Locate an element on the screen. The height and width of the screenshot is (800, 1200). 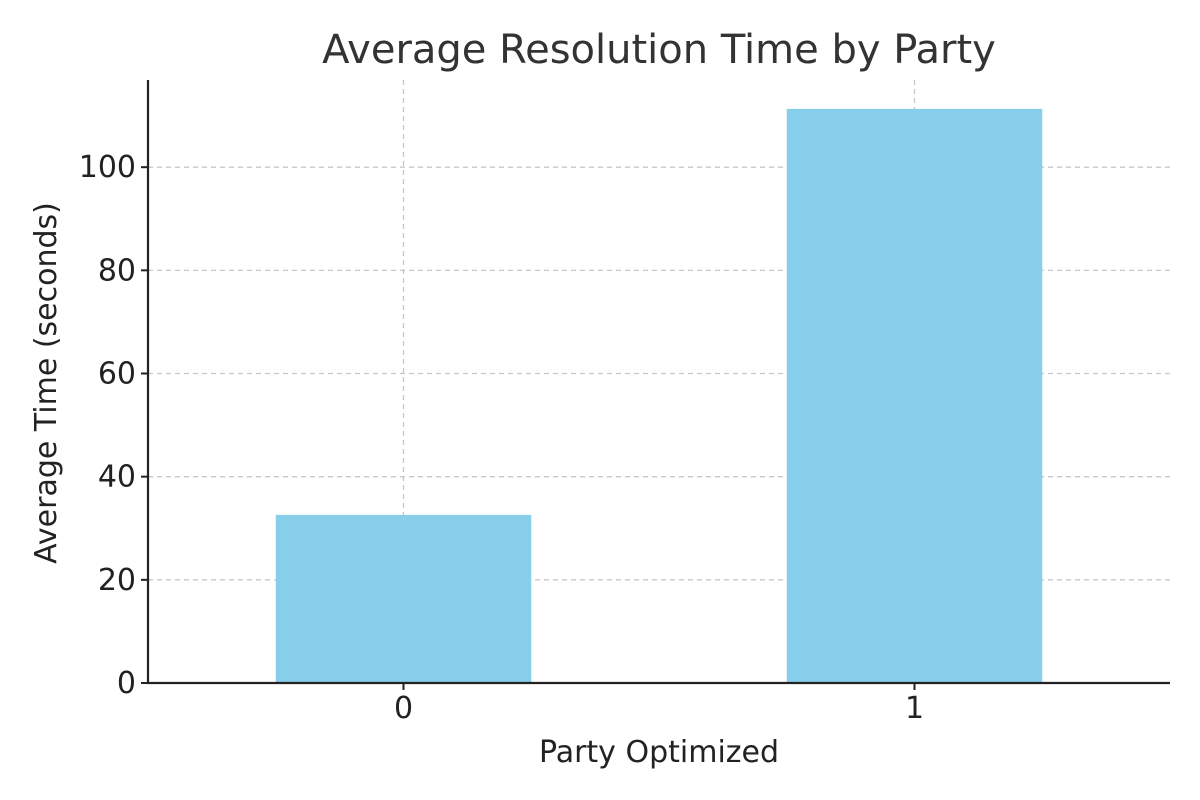
y-tick-label: 40 is located at coordinates (117, 477).